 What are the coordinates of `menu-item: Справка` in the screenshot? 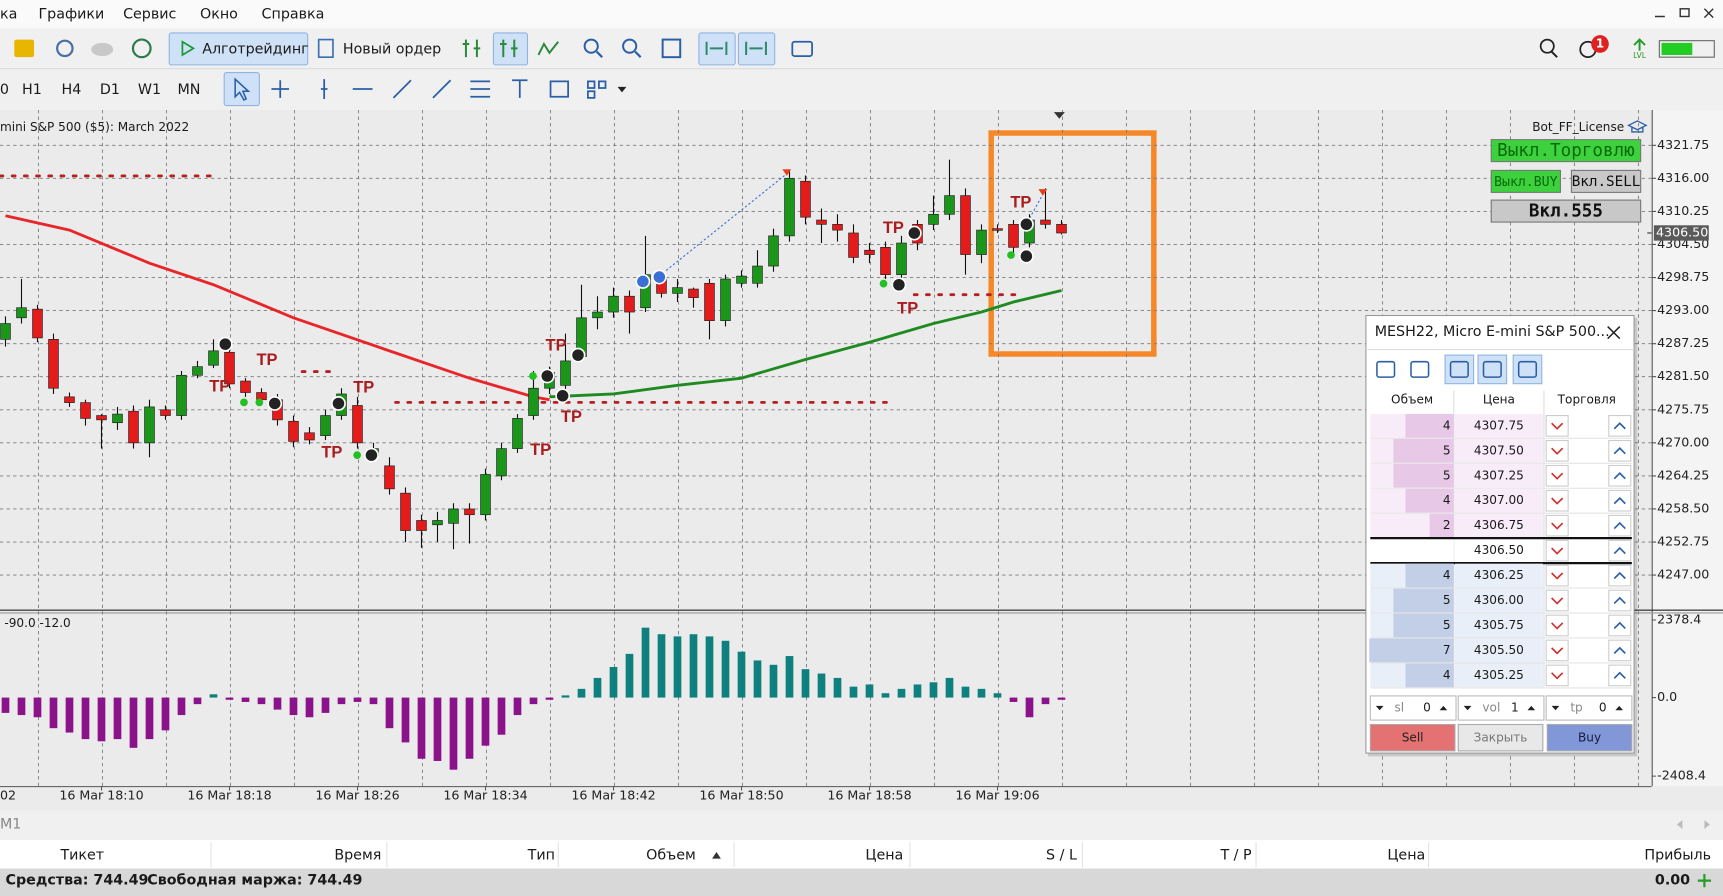 It's located at (293, 14).